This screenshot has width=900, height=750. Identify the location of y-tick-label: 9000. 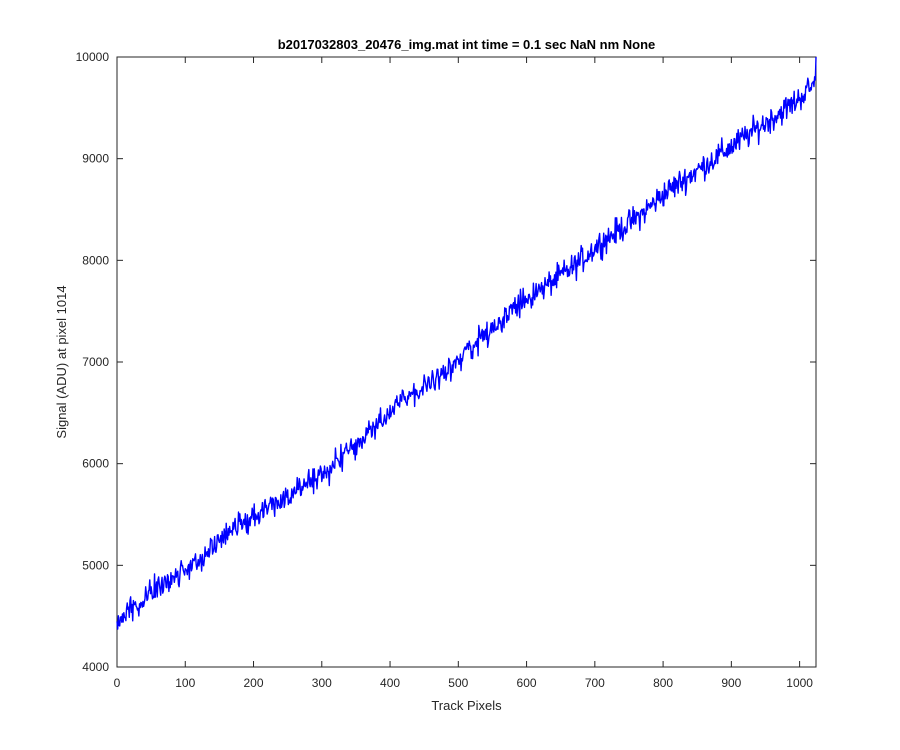
(95, 159).